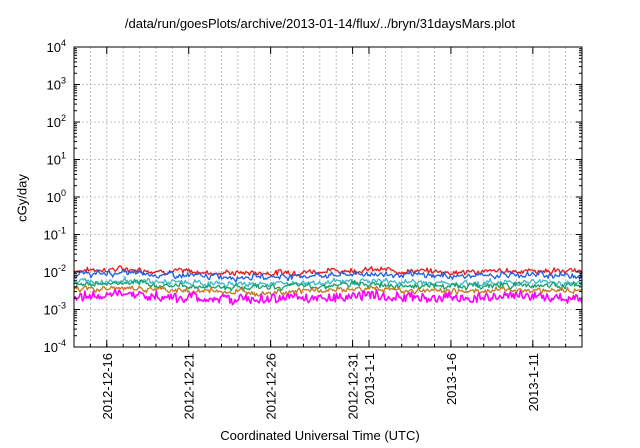 The width and height of the screenshot is (640, 448). I want to click on y-tick-label: 10⁻³, so click(55, 309).